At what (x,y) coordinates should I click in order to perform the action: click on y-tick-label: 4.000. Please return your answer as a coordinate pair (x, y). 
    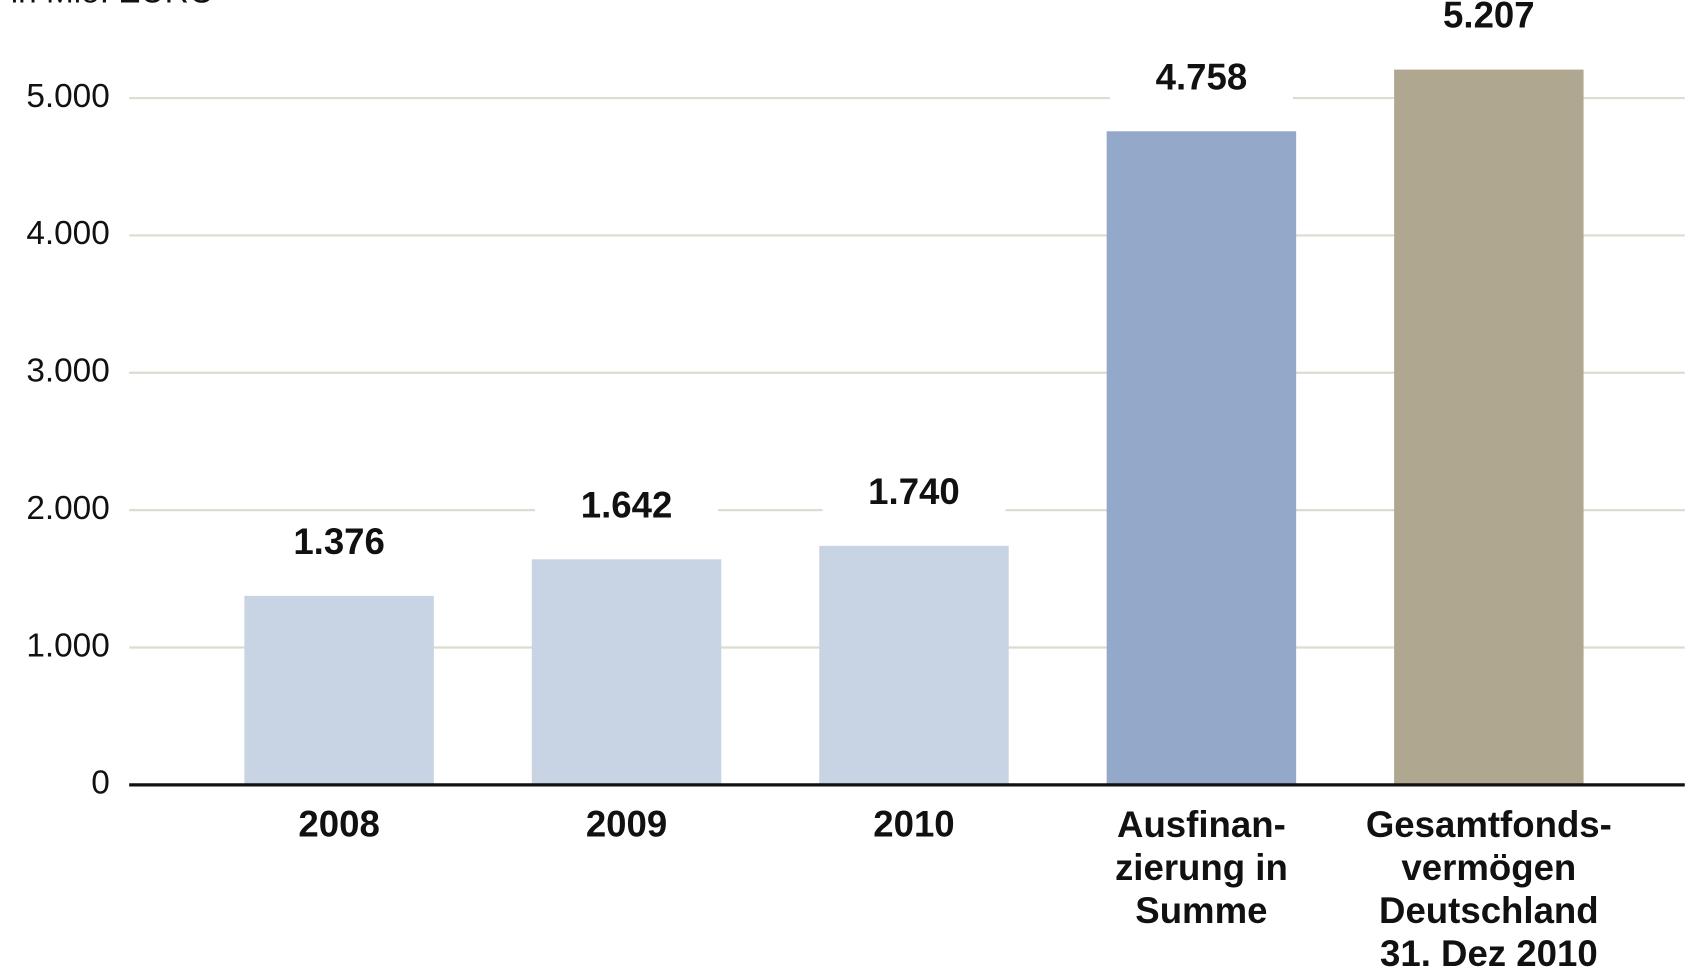
    Looking at the image, I should click on (67, 233).